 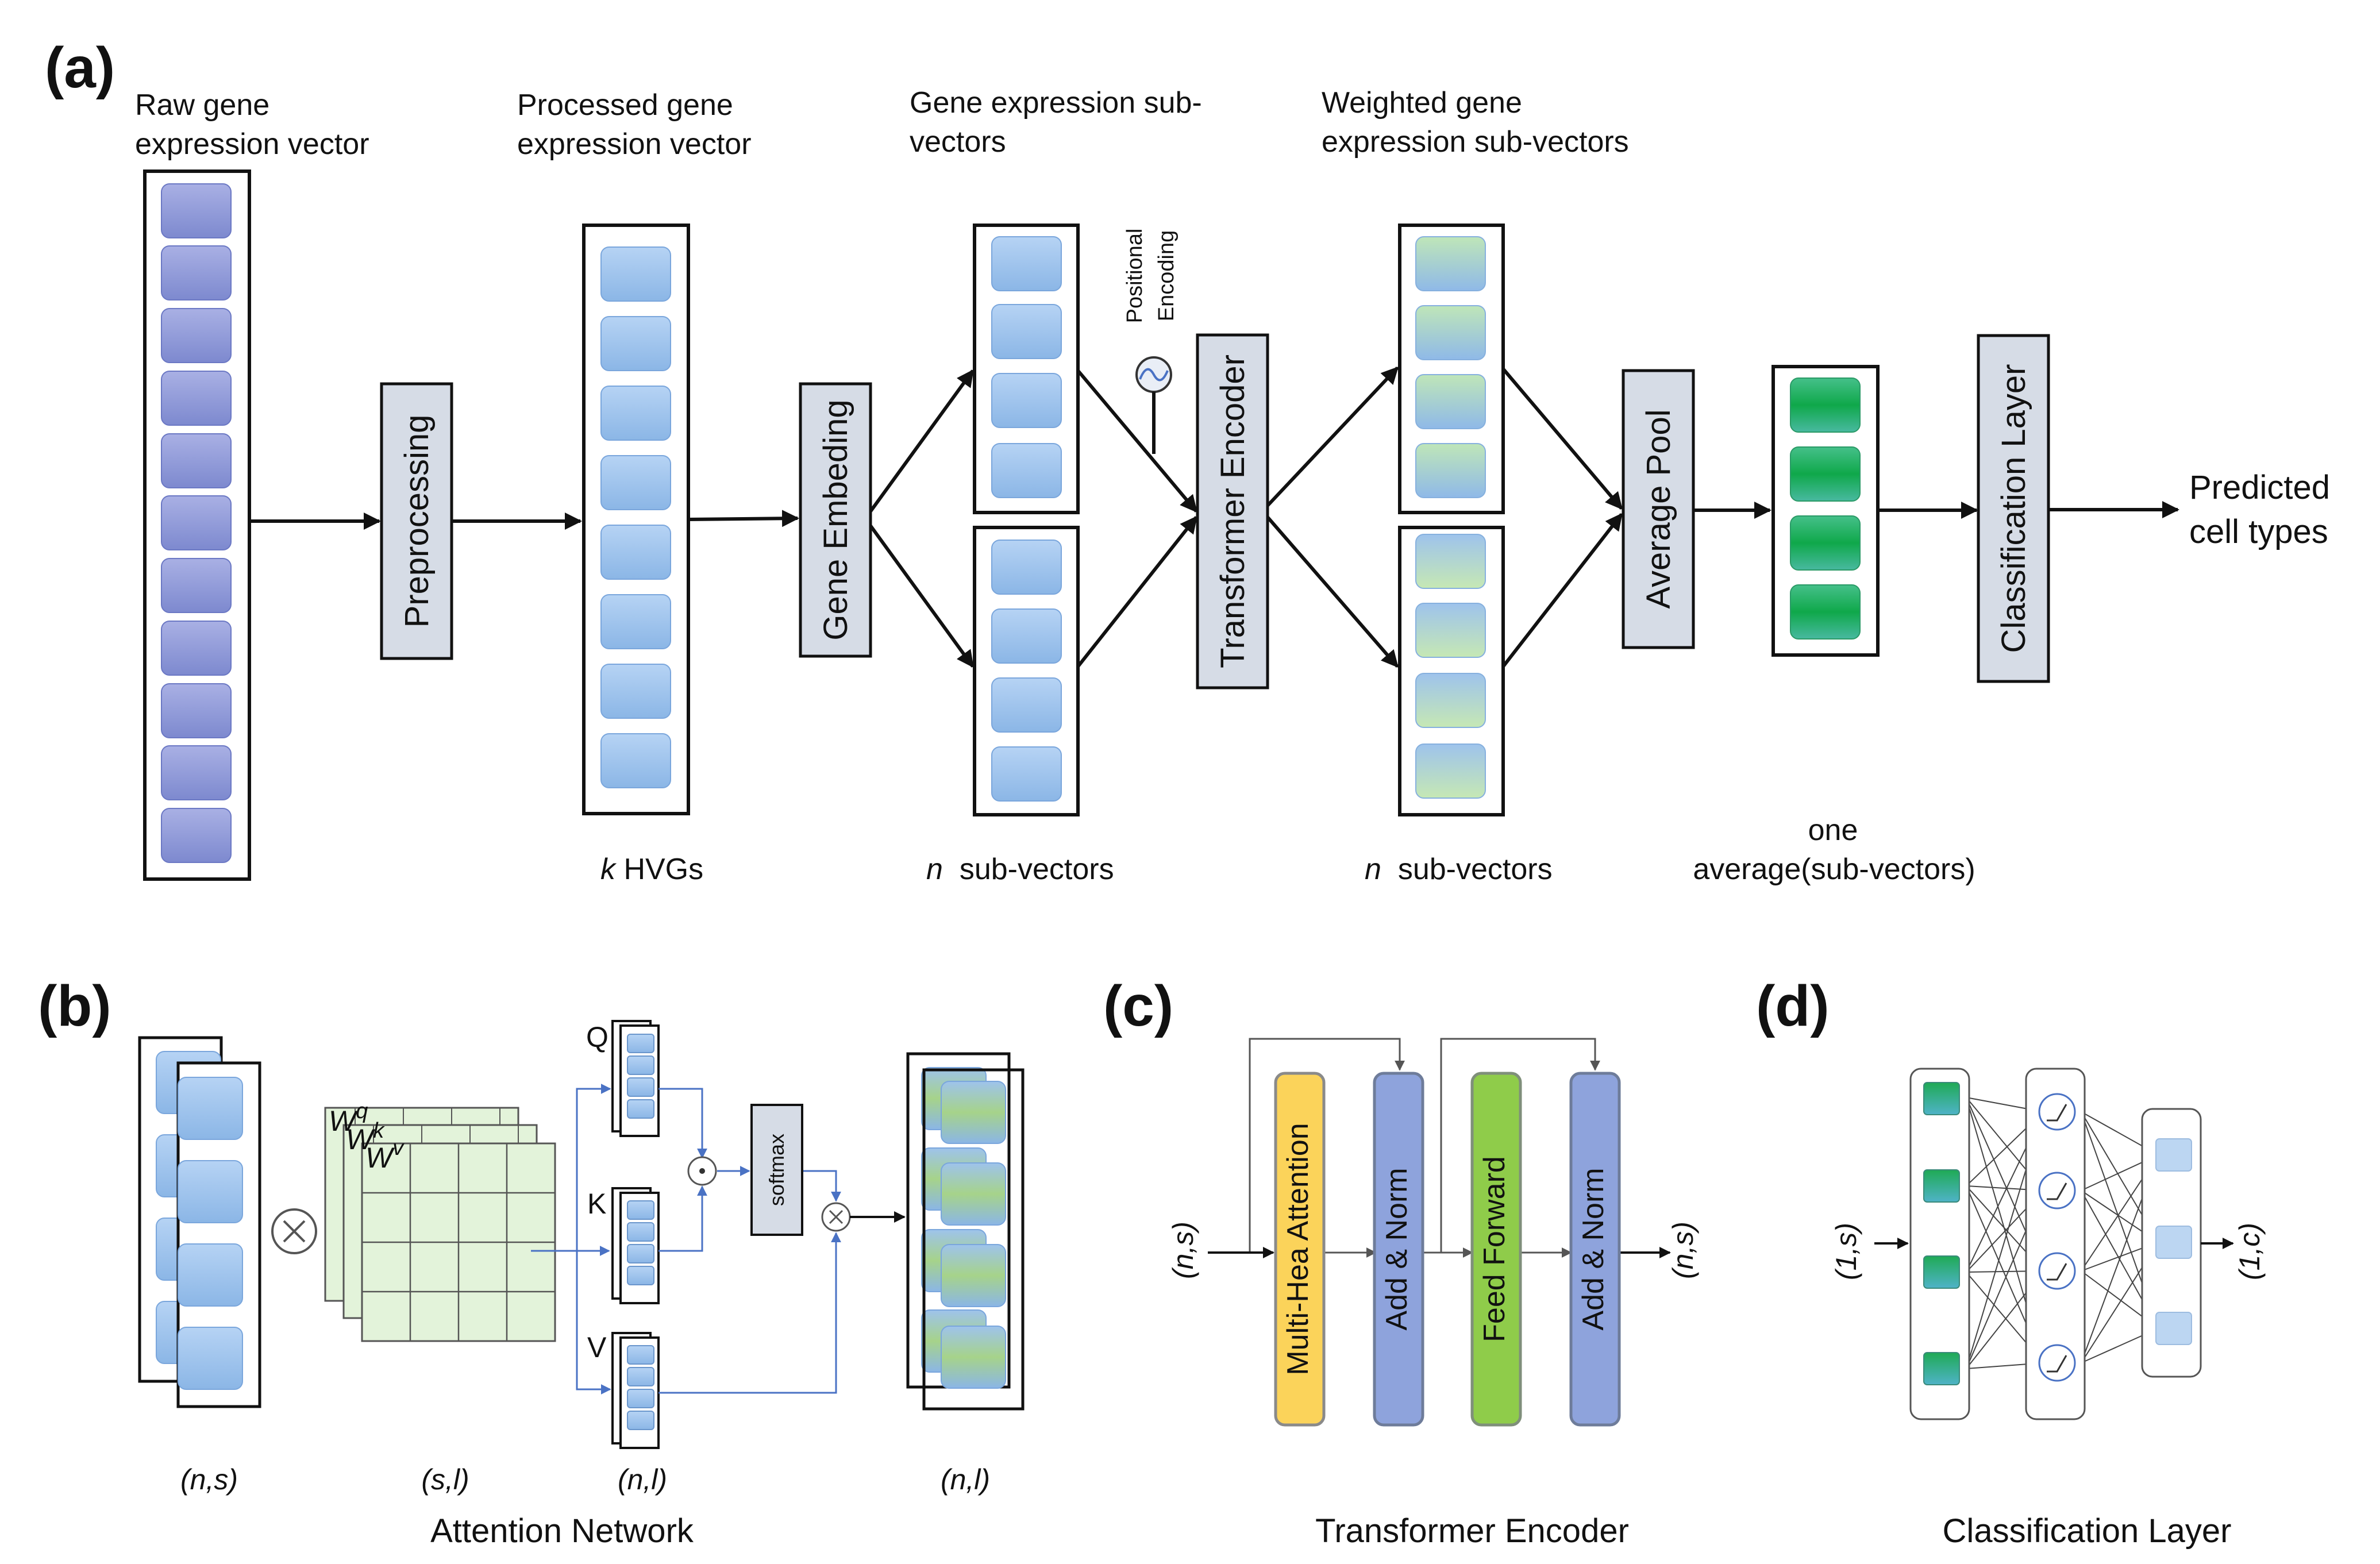 I want to click on sub-vector-top, so click(x=1026, y=369).